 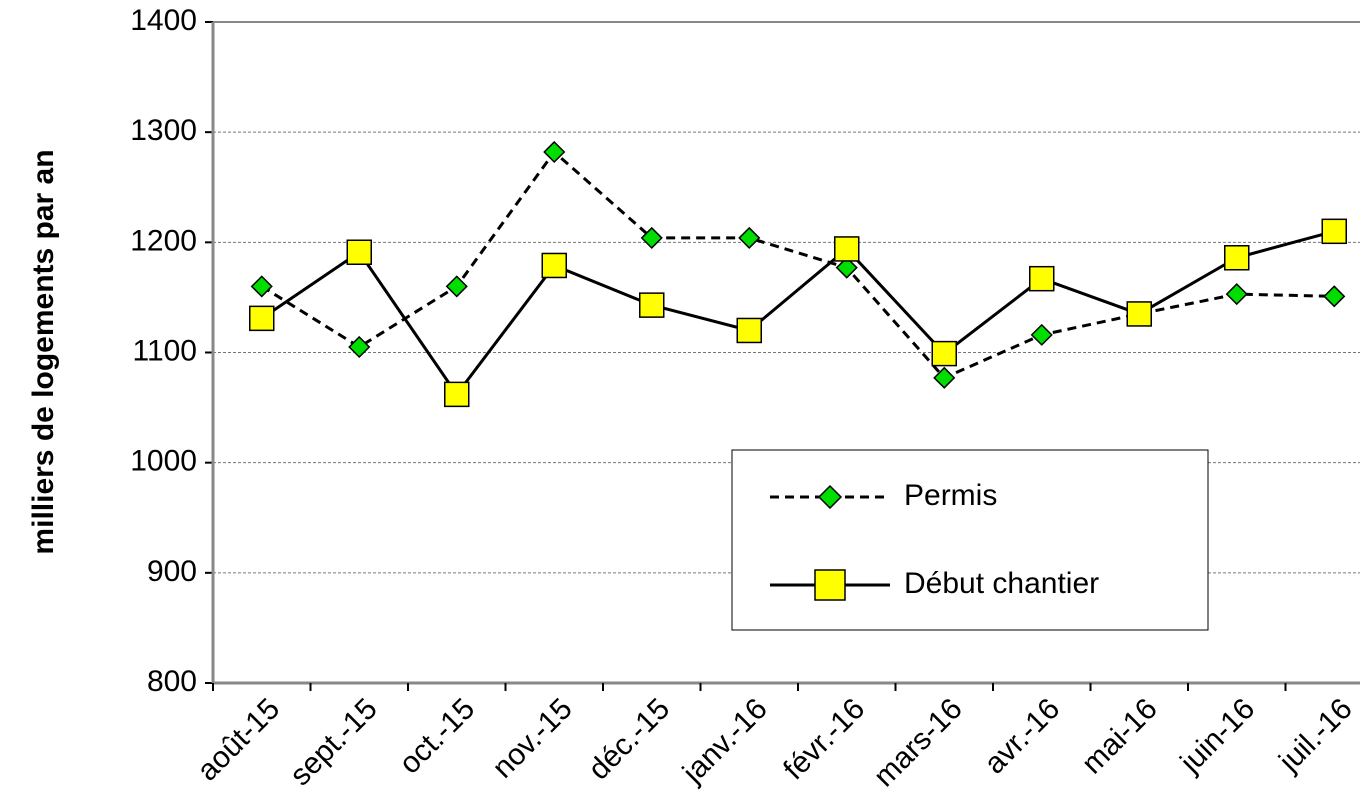 What do you see at coordinates (437, 736) in the screenshot?
I see `x-tick-label: oct.-15` at bounding box center [437, 736].